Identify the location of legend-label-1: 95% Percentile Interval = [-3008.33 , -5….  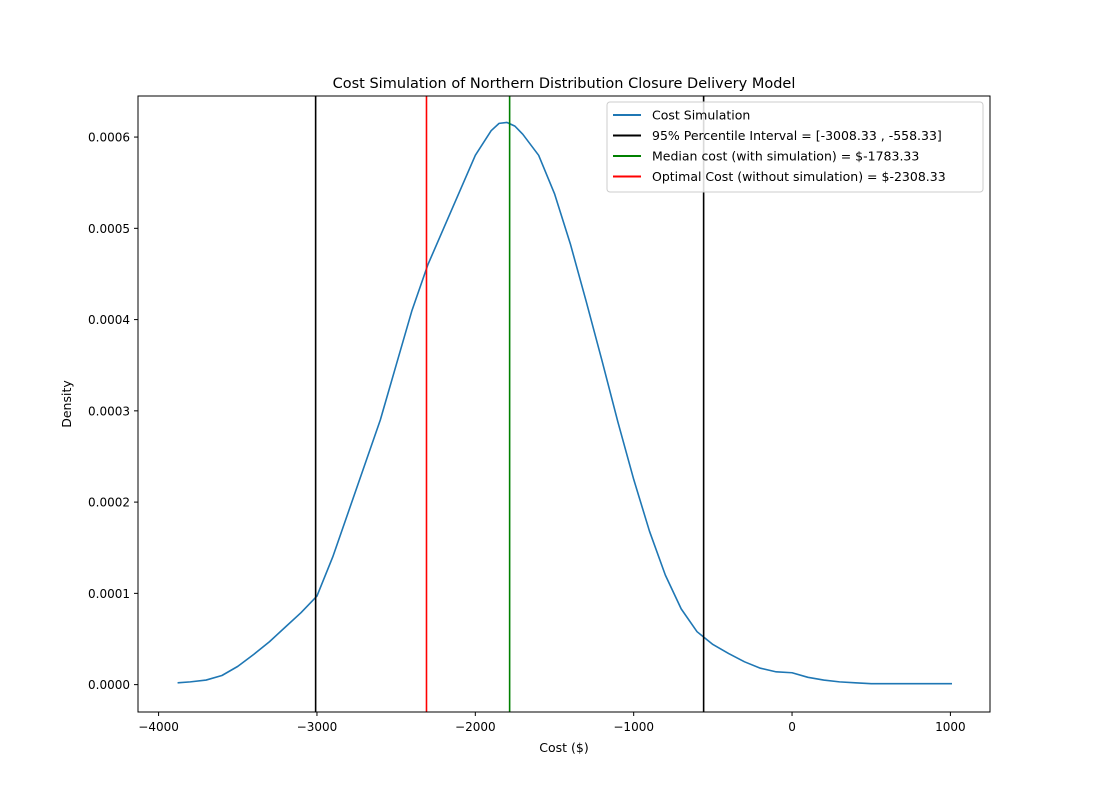
(797, 135).